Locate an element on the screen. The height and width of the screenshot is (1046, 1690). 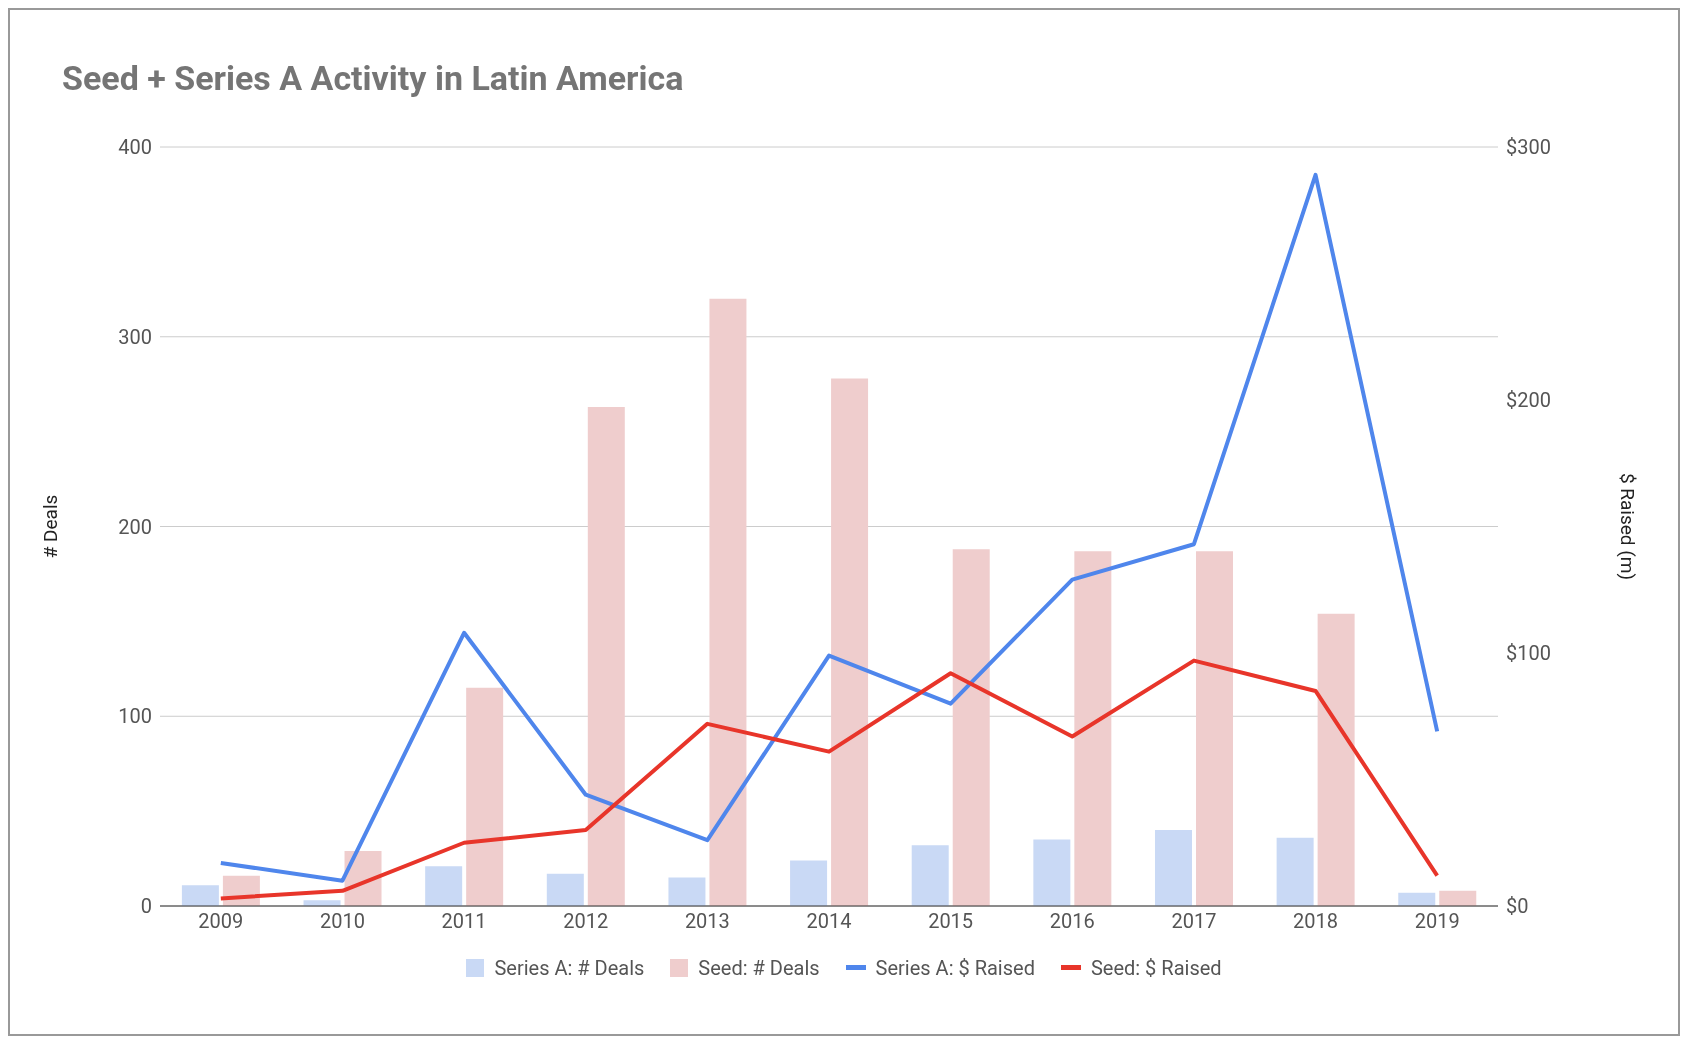
y2-axis-title: $ Raised (m) is located at coordinates (1628, 526).